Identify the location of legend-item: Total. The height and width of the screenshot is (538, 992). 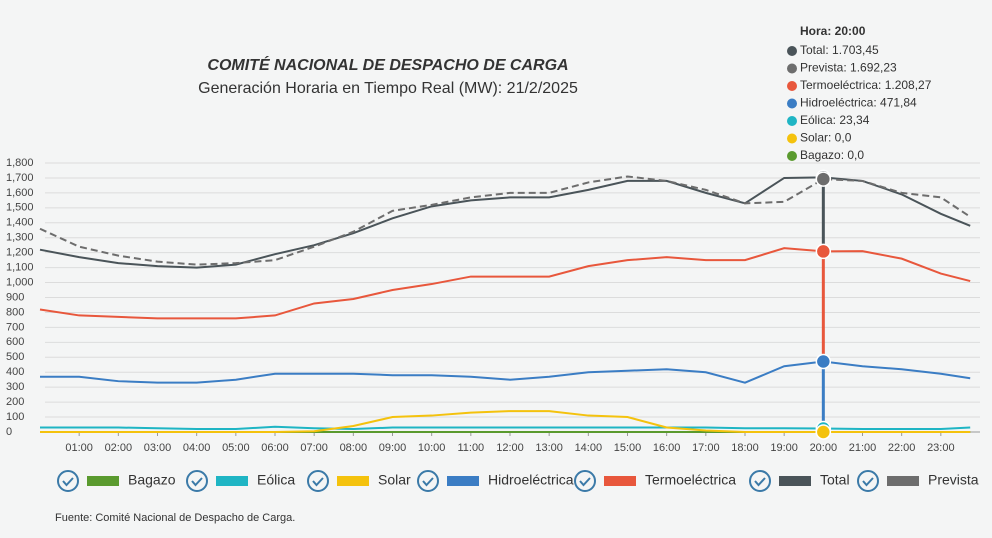
(799, 481).